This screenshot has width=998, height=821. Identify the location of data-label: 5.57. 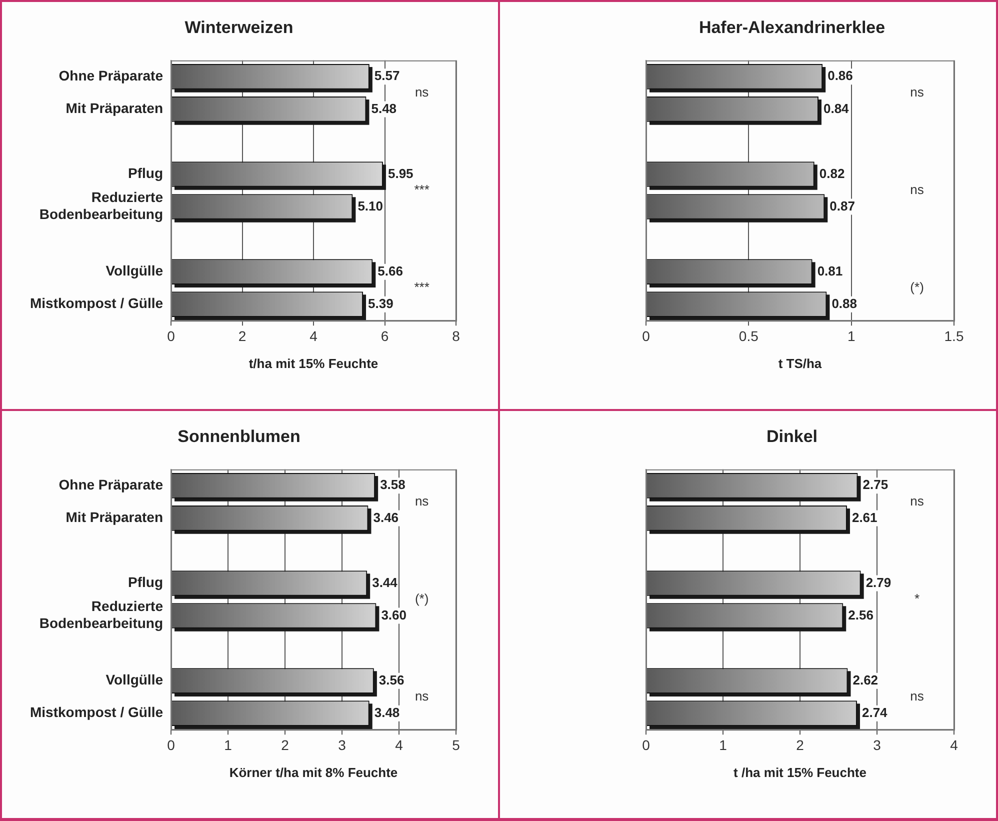
(387, 76).